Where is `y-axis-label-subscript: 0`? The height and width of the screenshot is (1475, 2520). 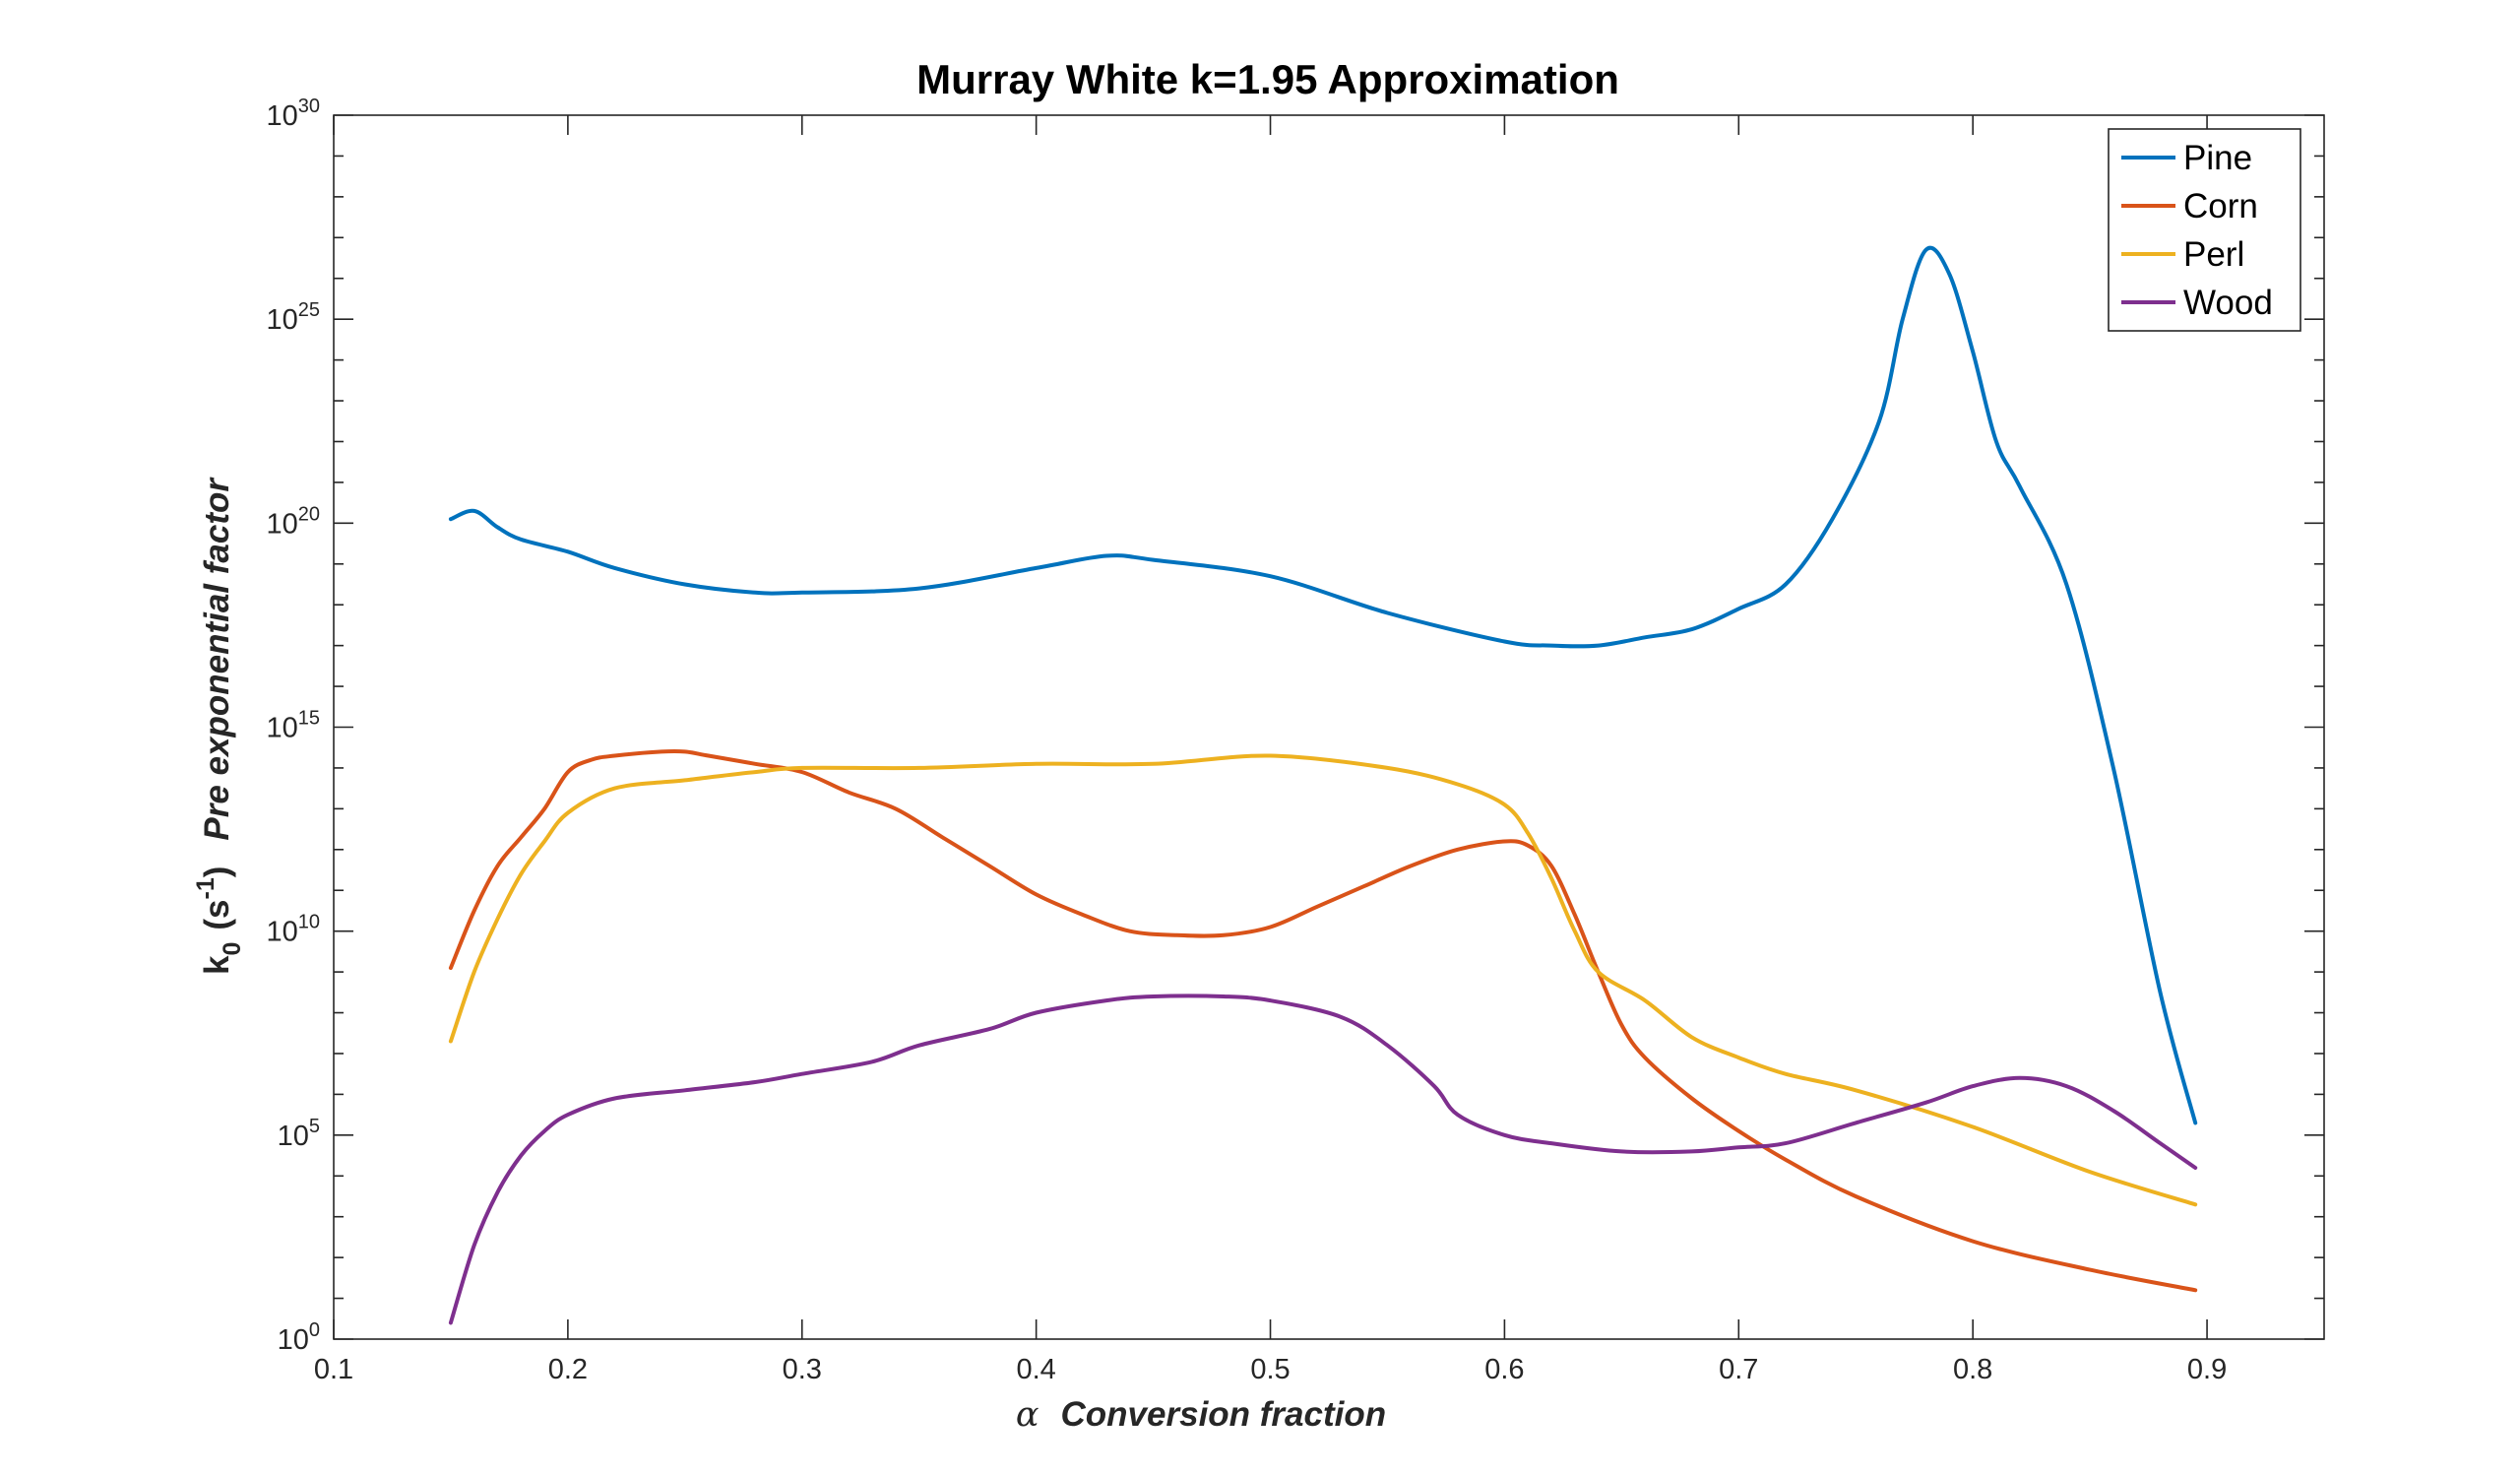 y-axis-label-subscript: 0 is located at coordinates (232, 949).